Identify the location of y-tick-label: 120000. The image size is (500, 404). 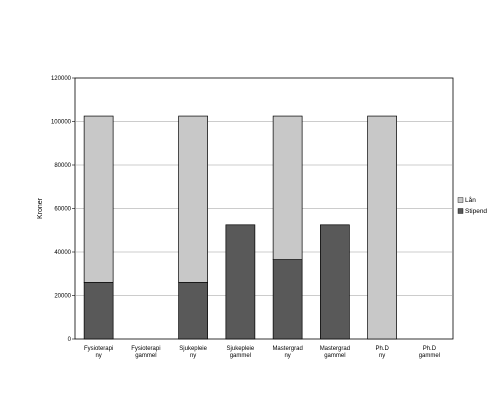
(61, 79).